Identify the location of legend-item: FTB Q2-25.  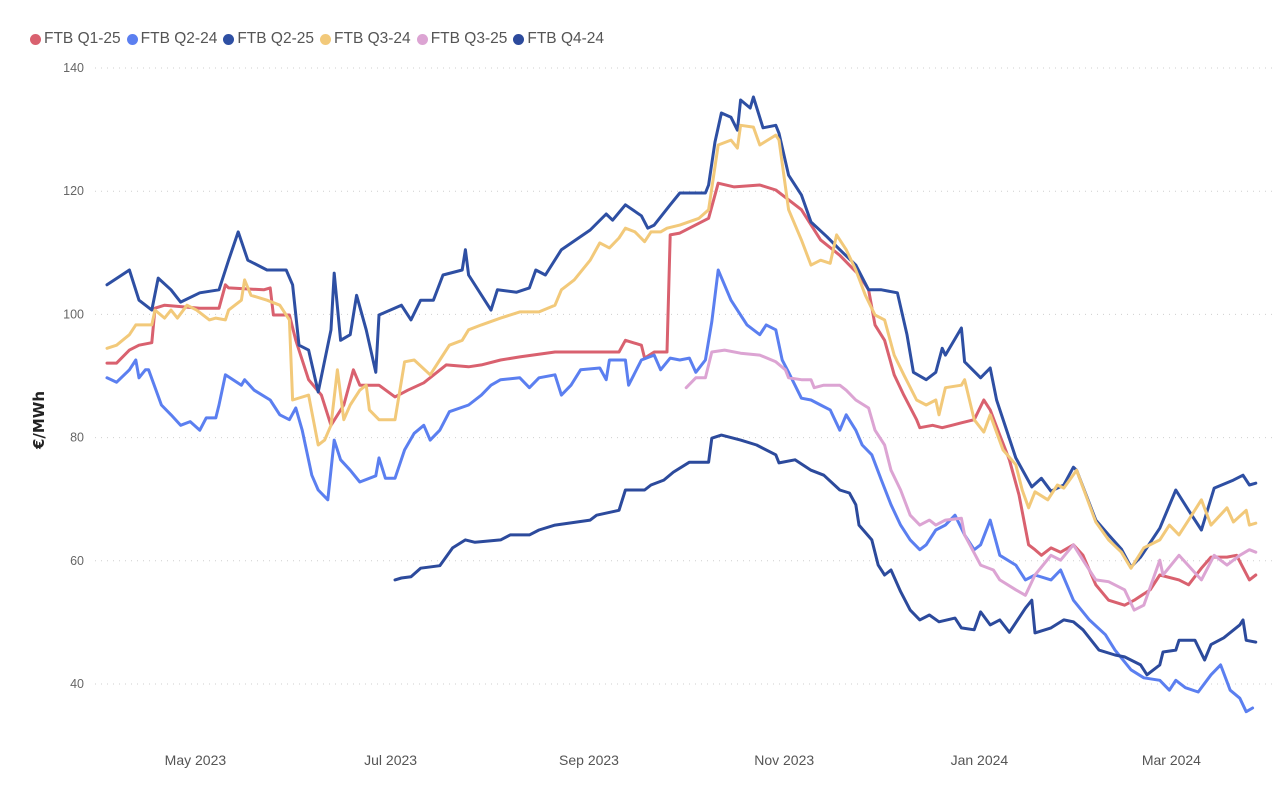
(268, 39).